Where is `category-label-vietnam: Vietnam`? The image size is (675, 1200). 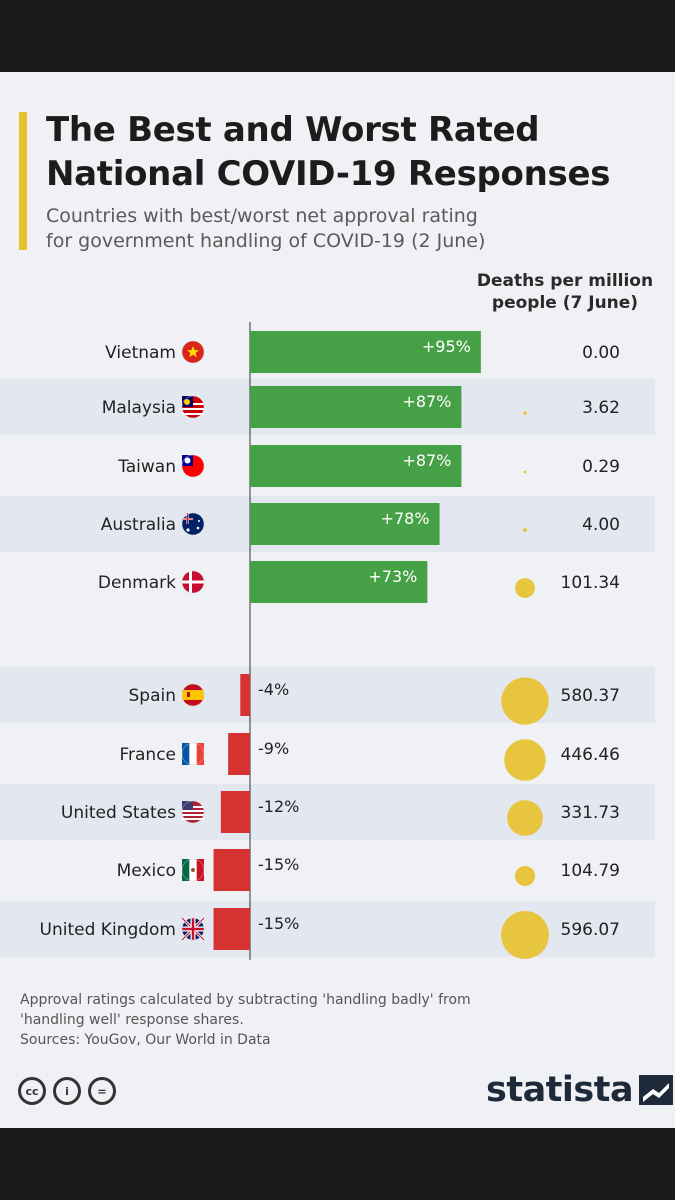
category-label-vietnam: Vietnam is located at coordinates (140, 353).